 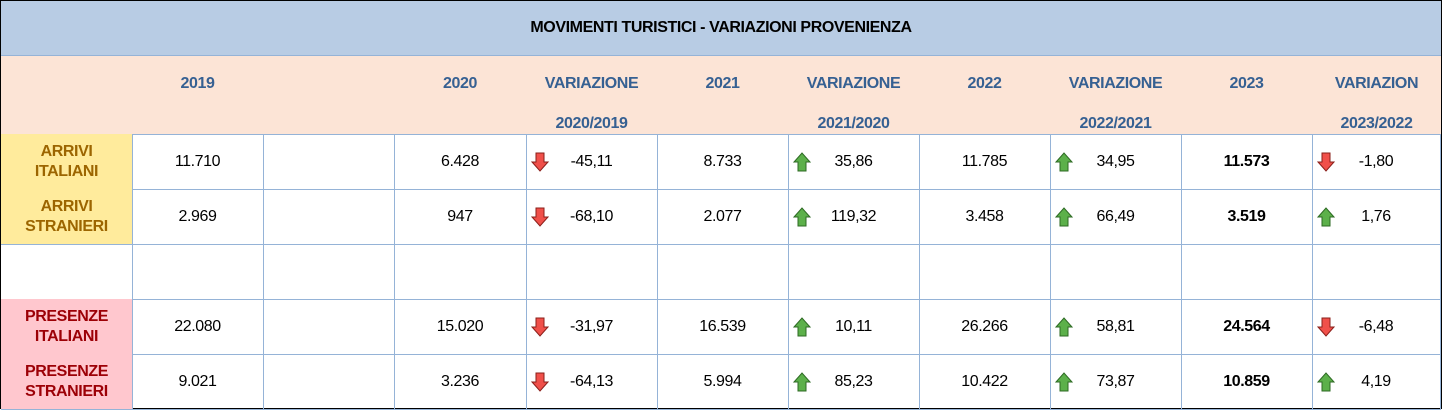 What do you see at coordinates (1376, 123) in the screenshot?
I see `column-subheader: 2023/2022` at bounding box center [1376, 123].